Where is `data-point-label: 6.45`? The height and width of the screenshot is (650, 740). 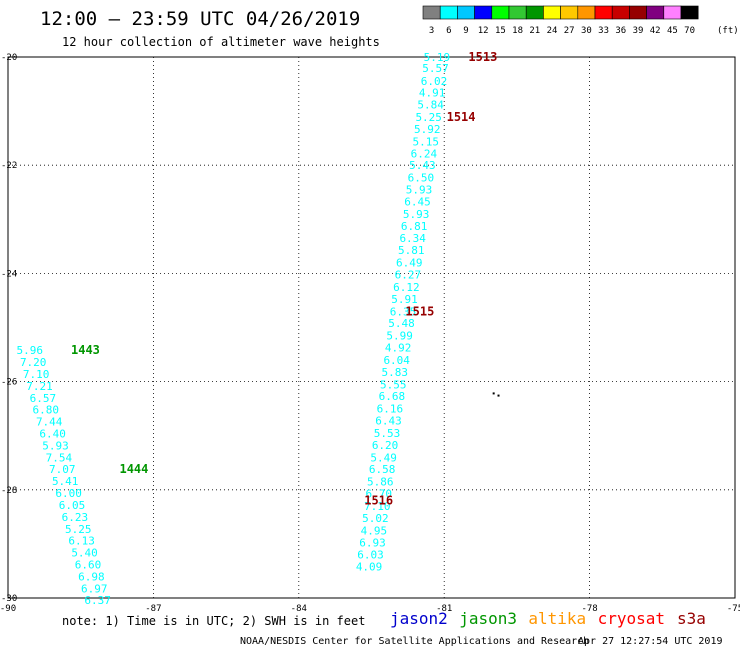 data-point-label: 6.45 is located at coordinates (417, 201).